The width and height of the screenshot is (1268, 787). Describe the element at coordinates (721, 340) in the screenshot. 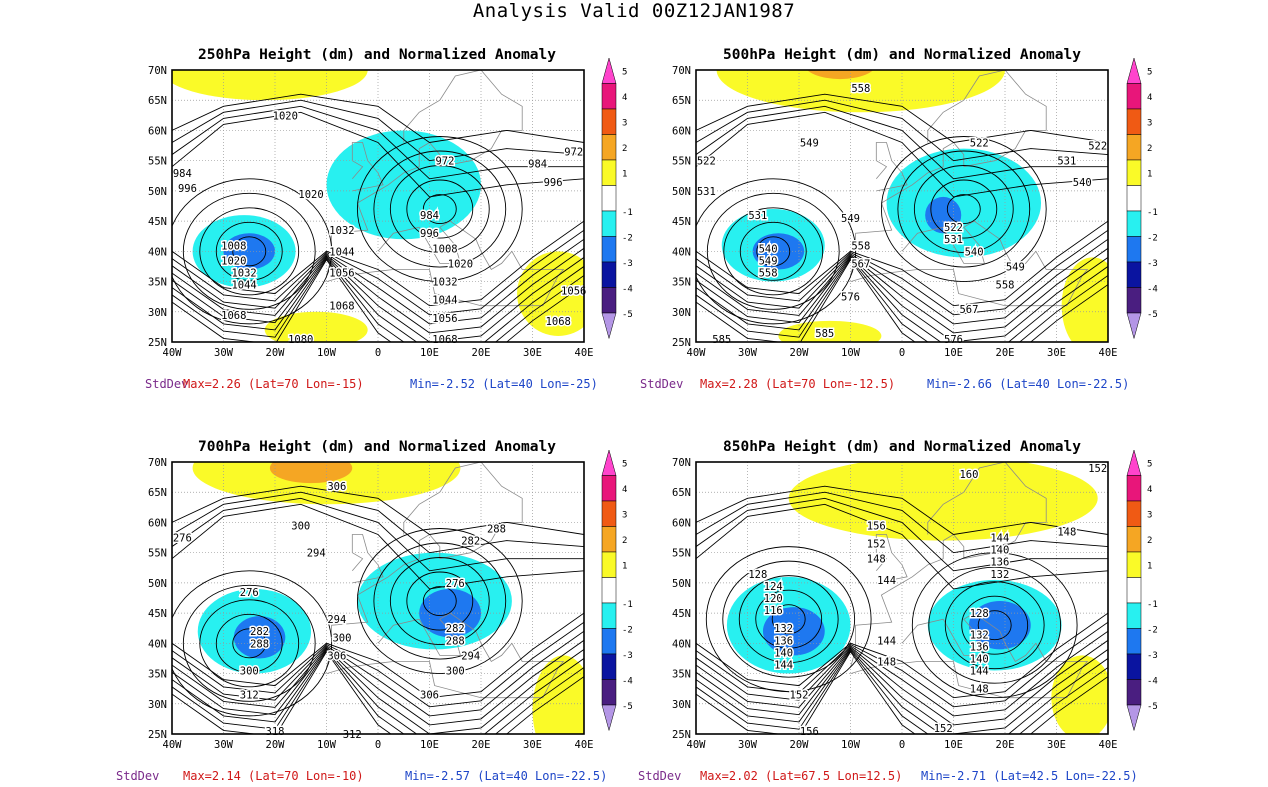

I see `contour-label: 585` at that location.